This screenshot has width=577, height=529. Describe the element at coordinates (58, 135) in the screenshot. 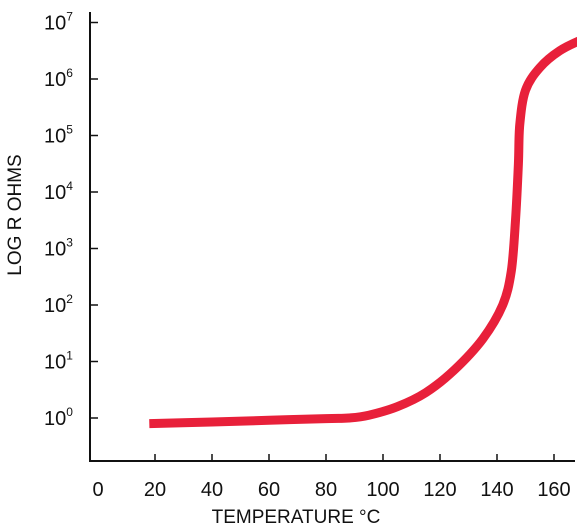

I see `y-tick-label: 10⁵` at that location.